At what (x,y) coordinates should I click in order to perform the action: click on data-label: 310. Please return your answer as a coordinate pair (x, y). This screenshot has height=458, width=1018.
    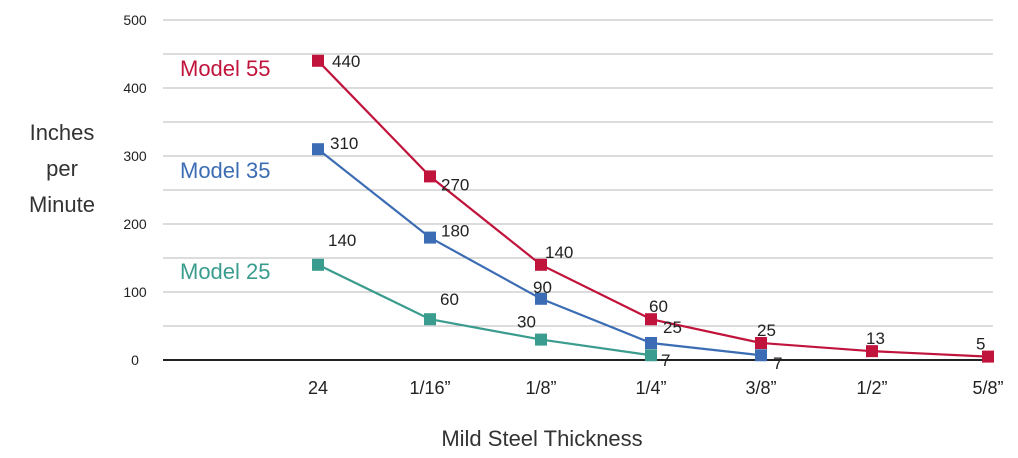
    Looking at the image, I should click on (344, 143).